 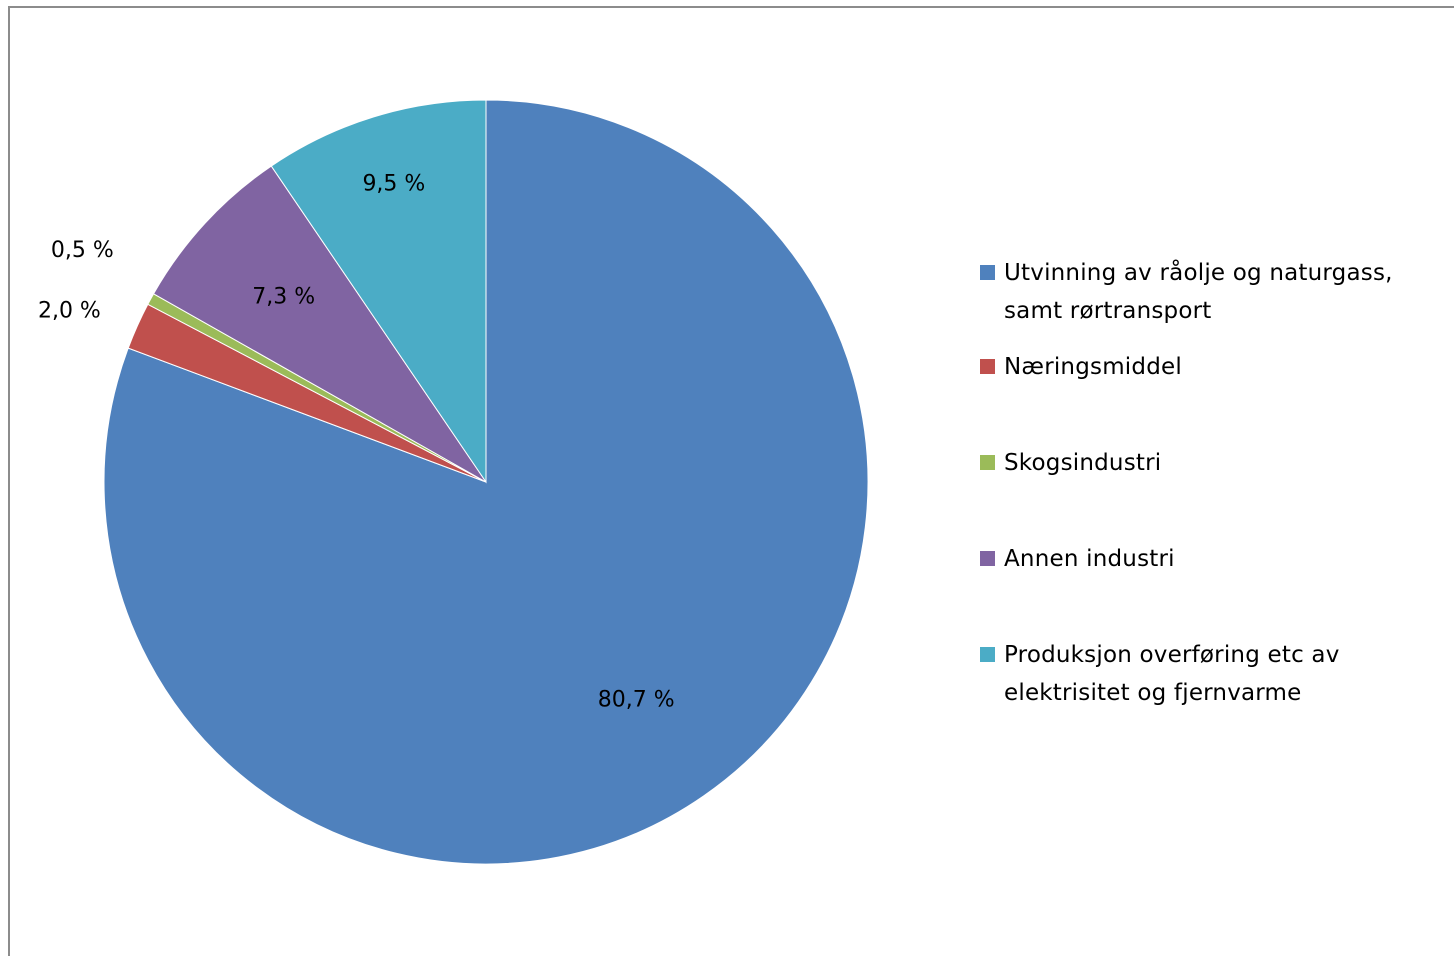 I want to click on legend-item-2: Næringsmiddel, so click(x=1215, y=367).